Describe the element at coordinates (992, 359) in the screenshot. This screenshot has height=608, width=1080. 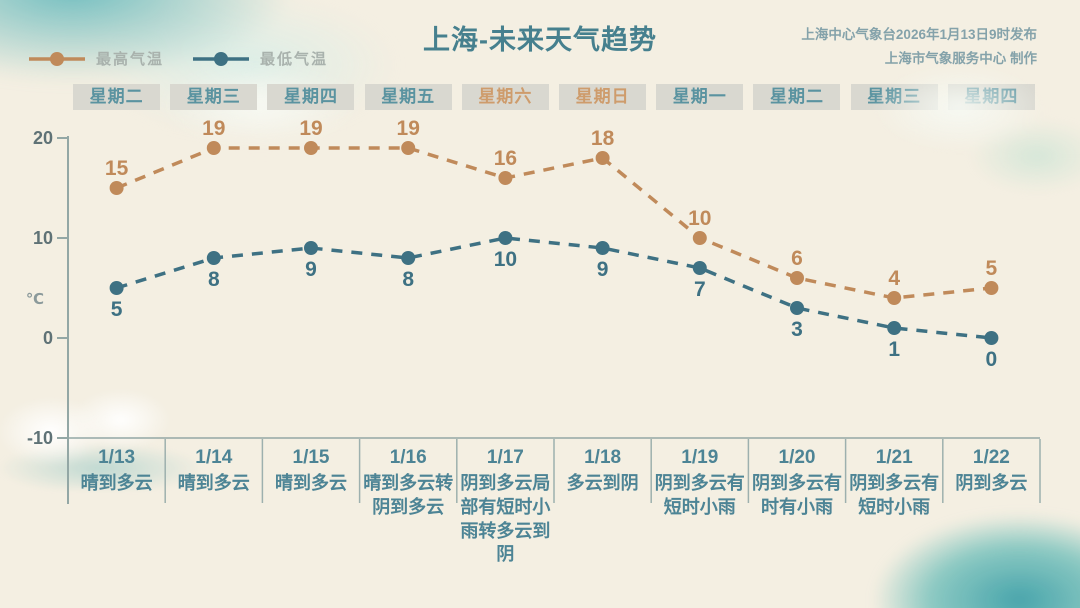
I see `data-point-label: 0` at that location.